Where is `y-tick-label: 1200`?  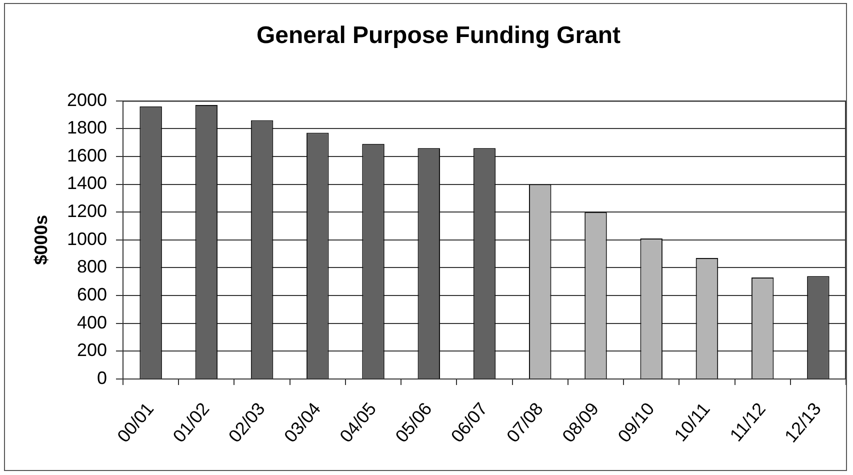 y-tick-label: 1200 is located at coordinates (86, 211).